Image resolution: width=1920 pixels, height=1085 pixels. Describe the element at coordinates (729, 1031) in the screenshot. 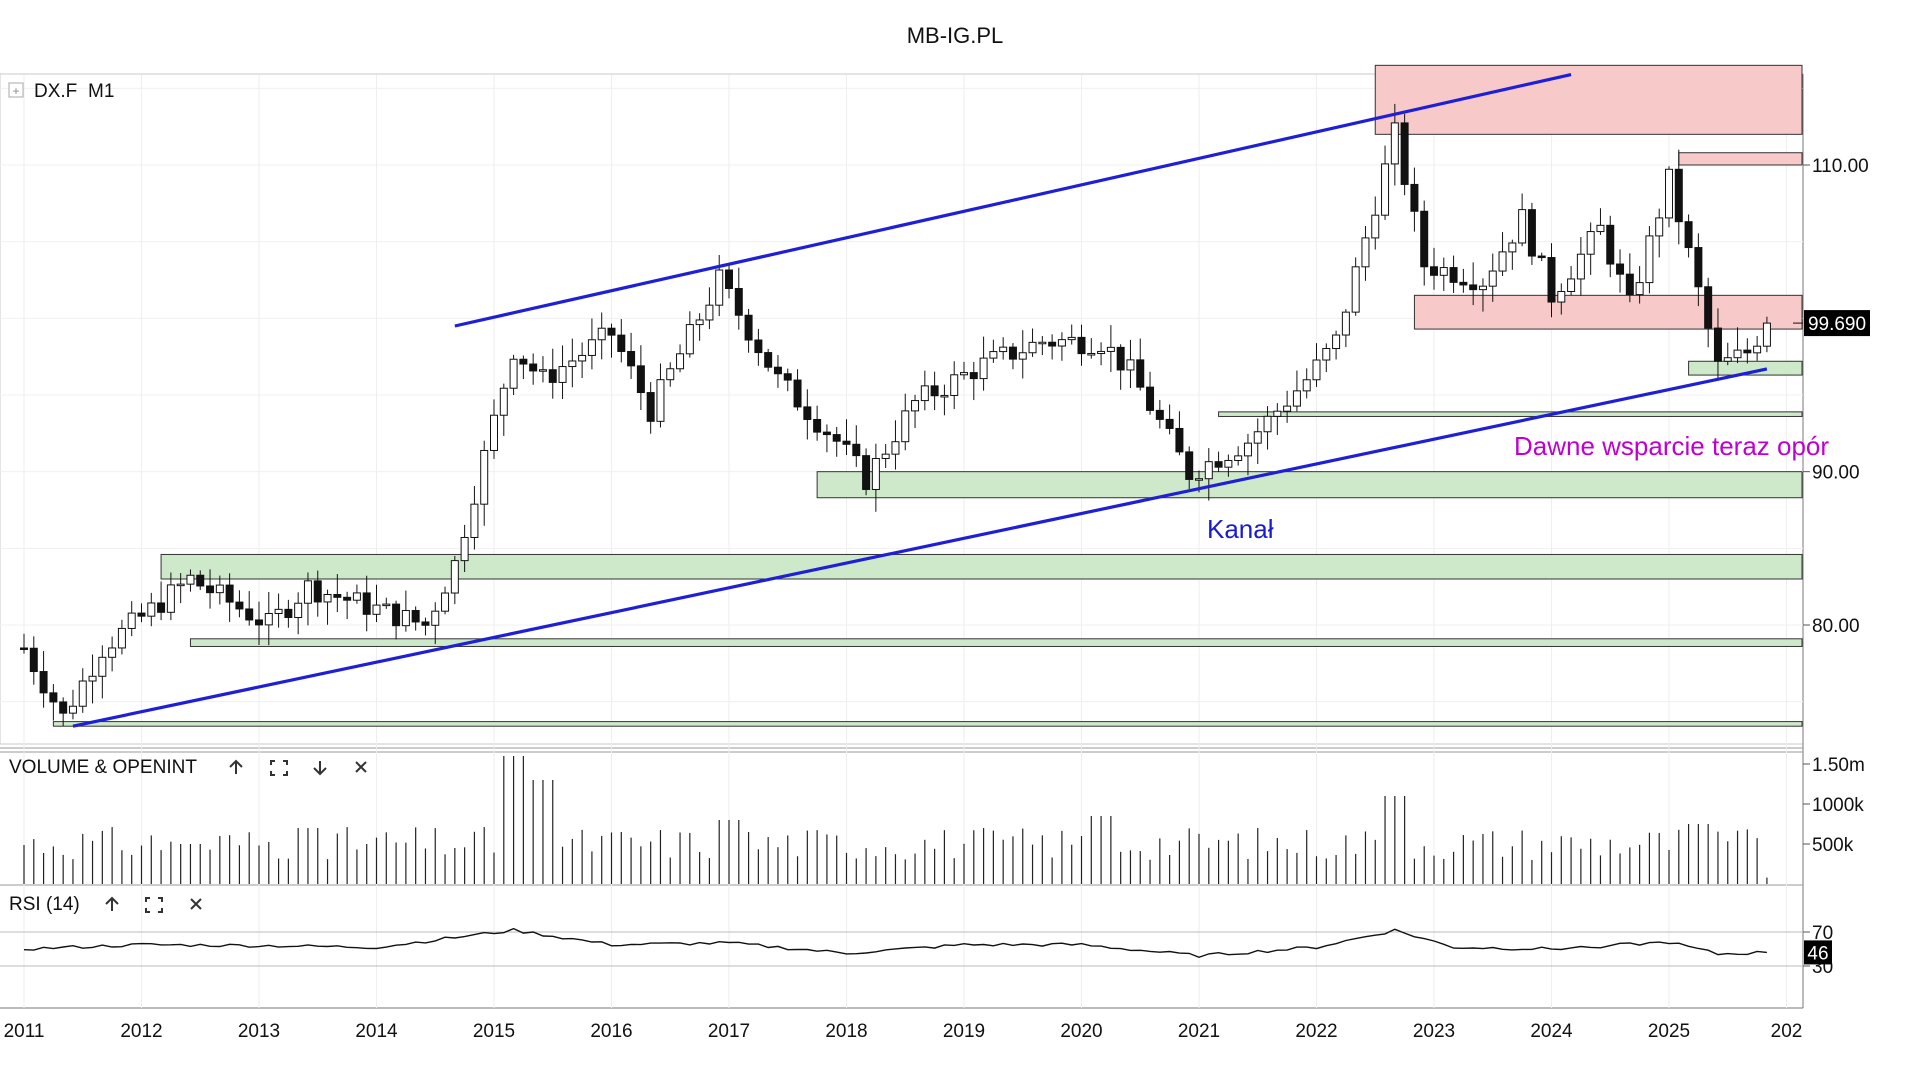

I see `time-label: 2017` at that location.